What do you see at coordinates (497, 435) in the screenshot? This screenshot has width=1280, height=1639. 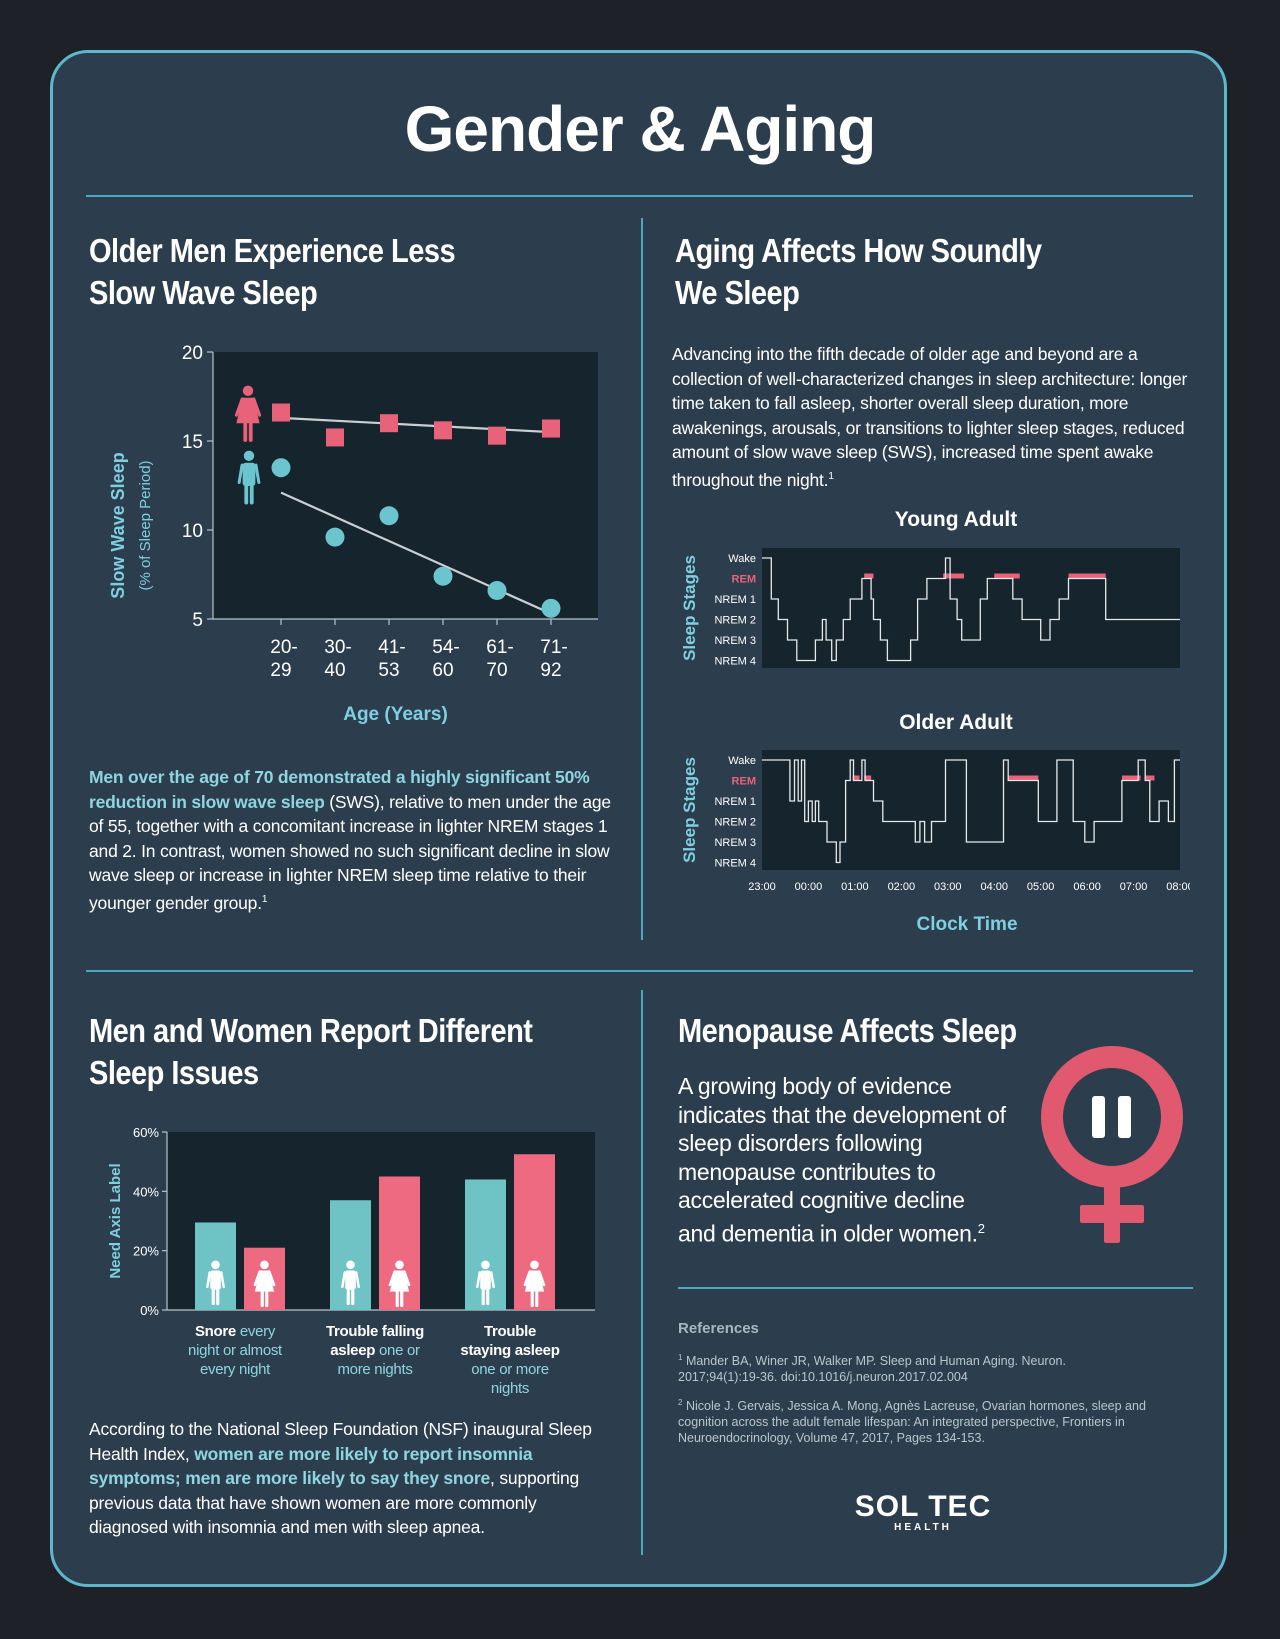 I see `sws-point-female` at bounding box center [497, 435].